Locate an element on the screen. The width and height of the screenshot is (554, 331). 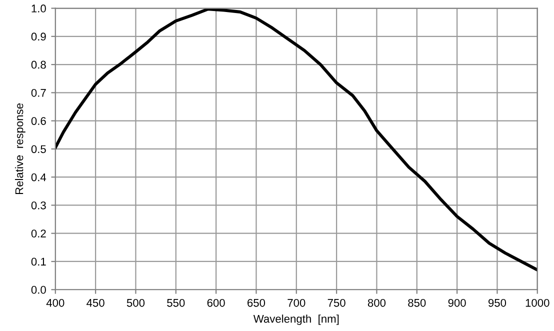
x-tick-label: 700 is located at coordinates (297, 302).